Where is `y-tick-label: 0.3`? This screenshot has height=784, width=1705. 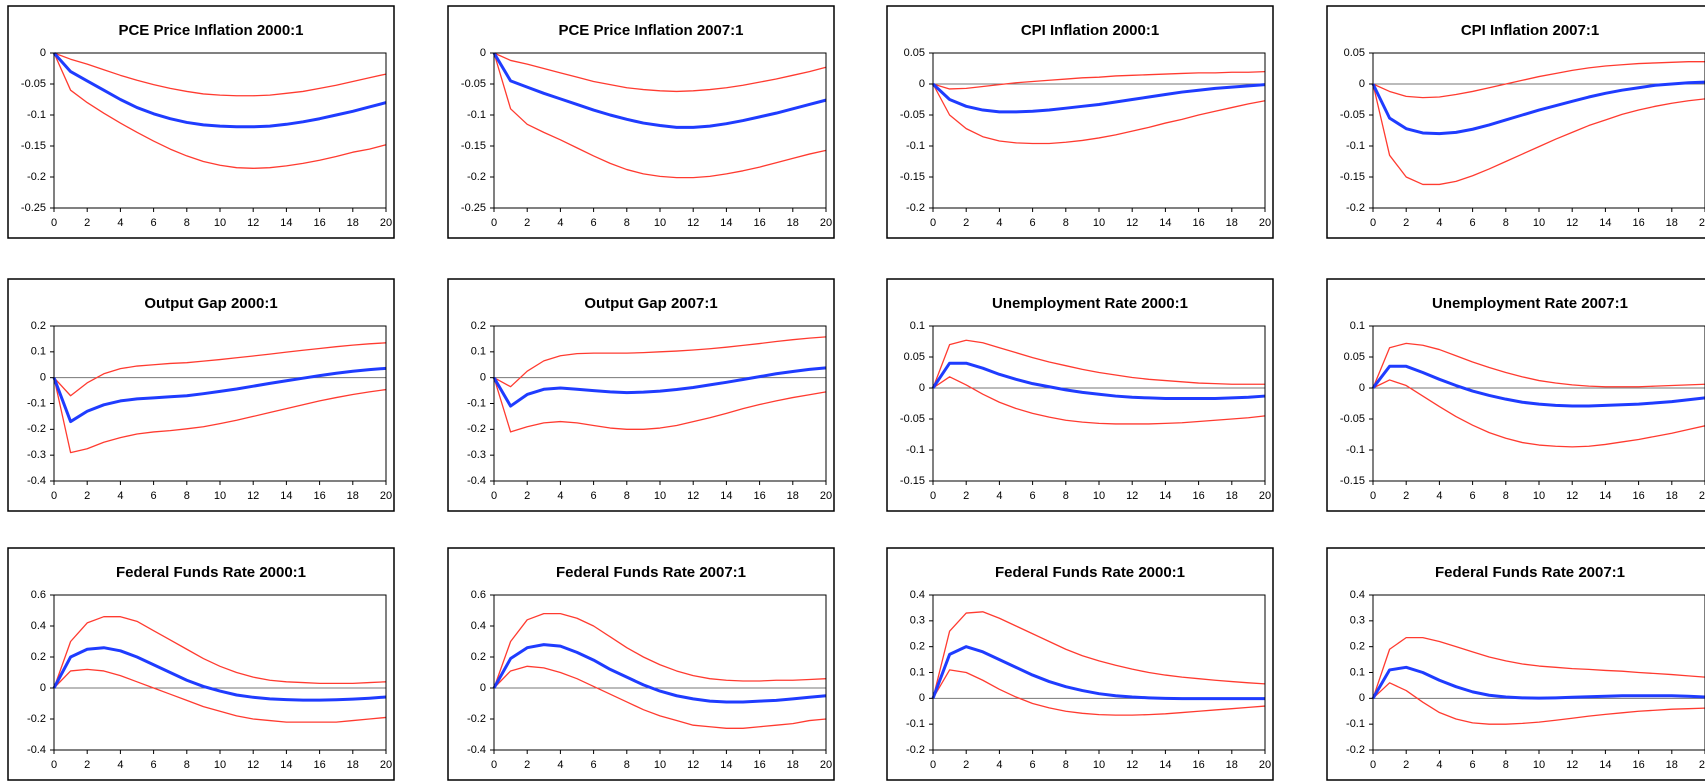 y-tick-label: 0.3 is located at coordinates (1357, 621).